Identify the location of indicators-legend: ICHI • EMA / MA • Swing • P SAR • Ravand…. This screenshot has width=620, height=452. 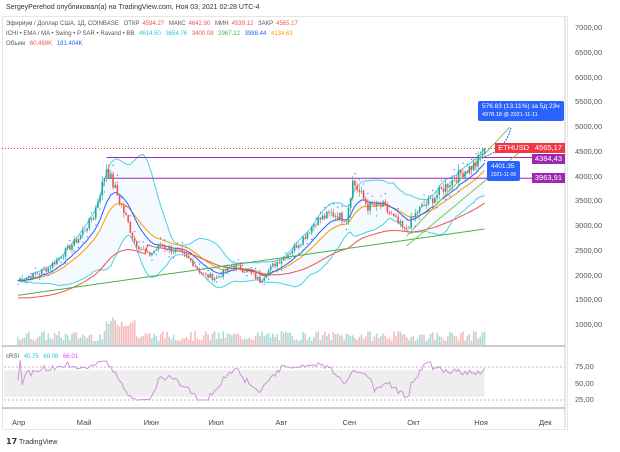
(151, 34).